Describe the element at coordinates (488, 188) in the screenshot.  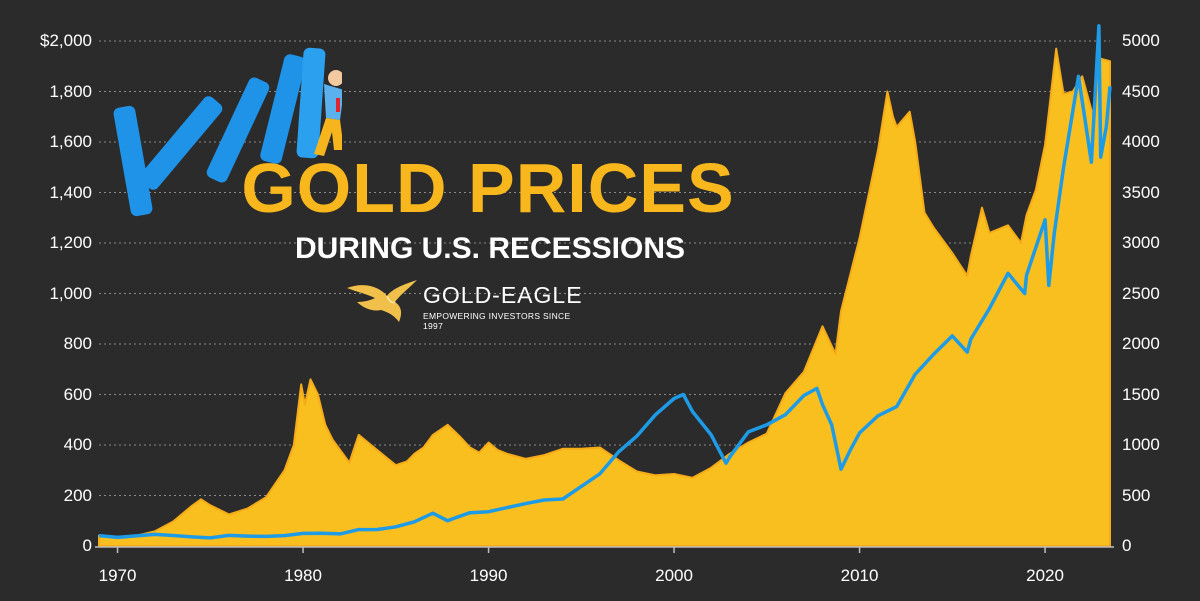
I see `chart-title: GOLD PRICES` at that location.